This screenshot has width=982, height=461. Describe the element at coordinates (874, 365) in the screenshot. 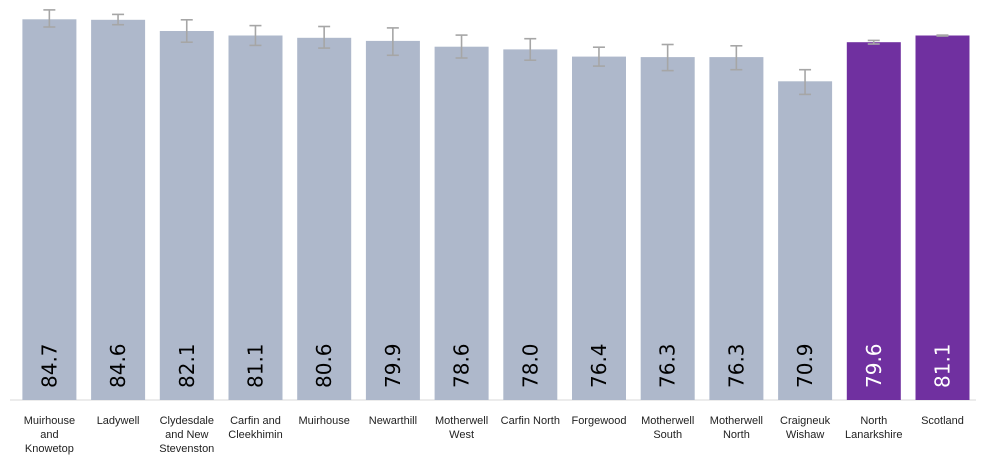

I see `value-label: 79.6` at that location.